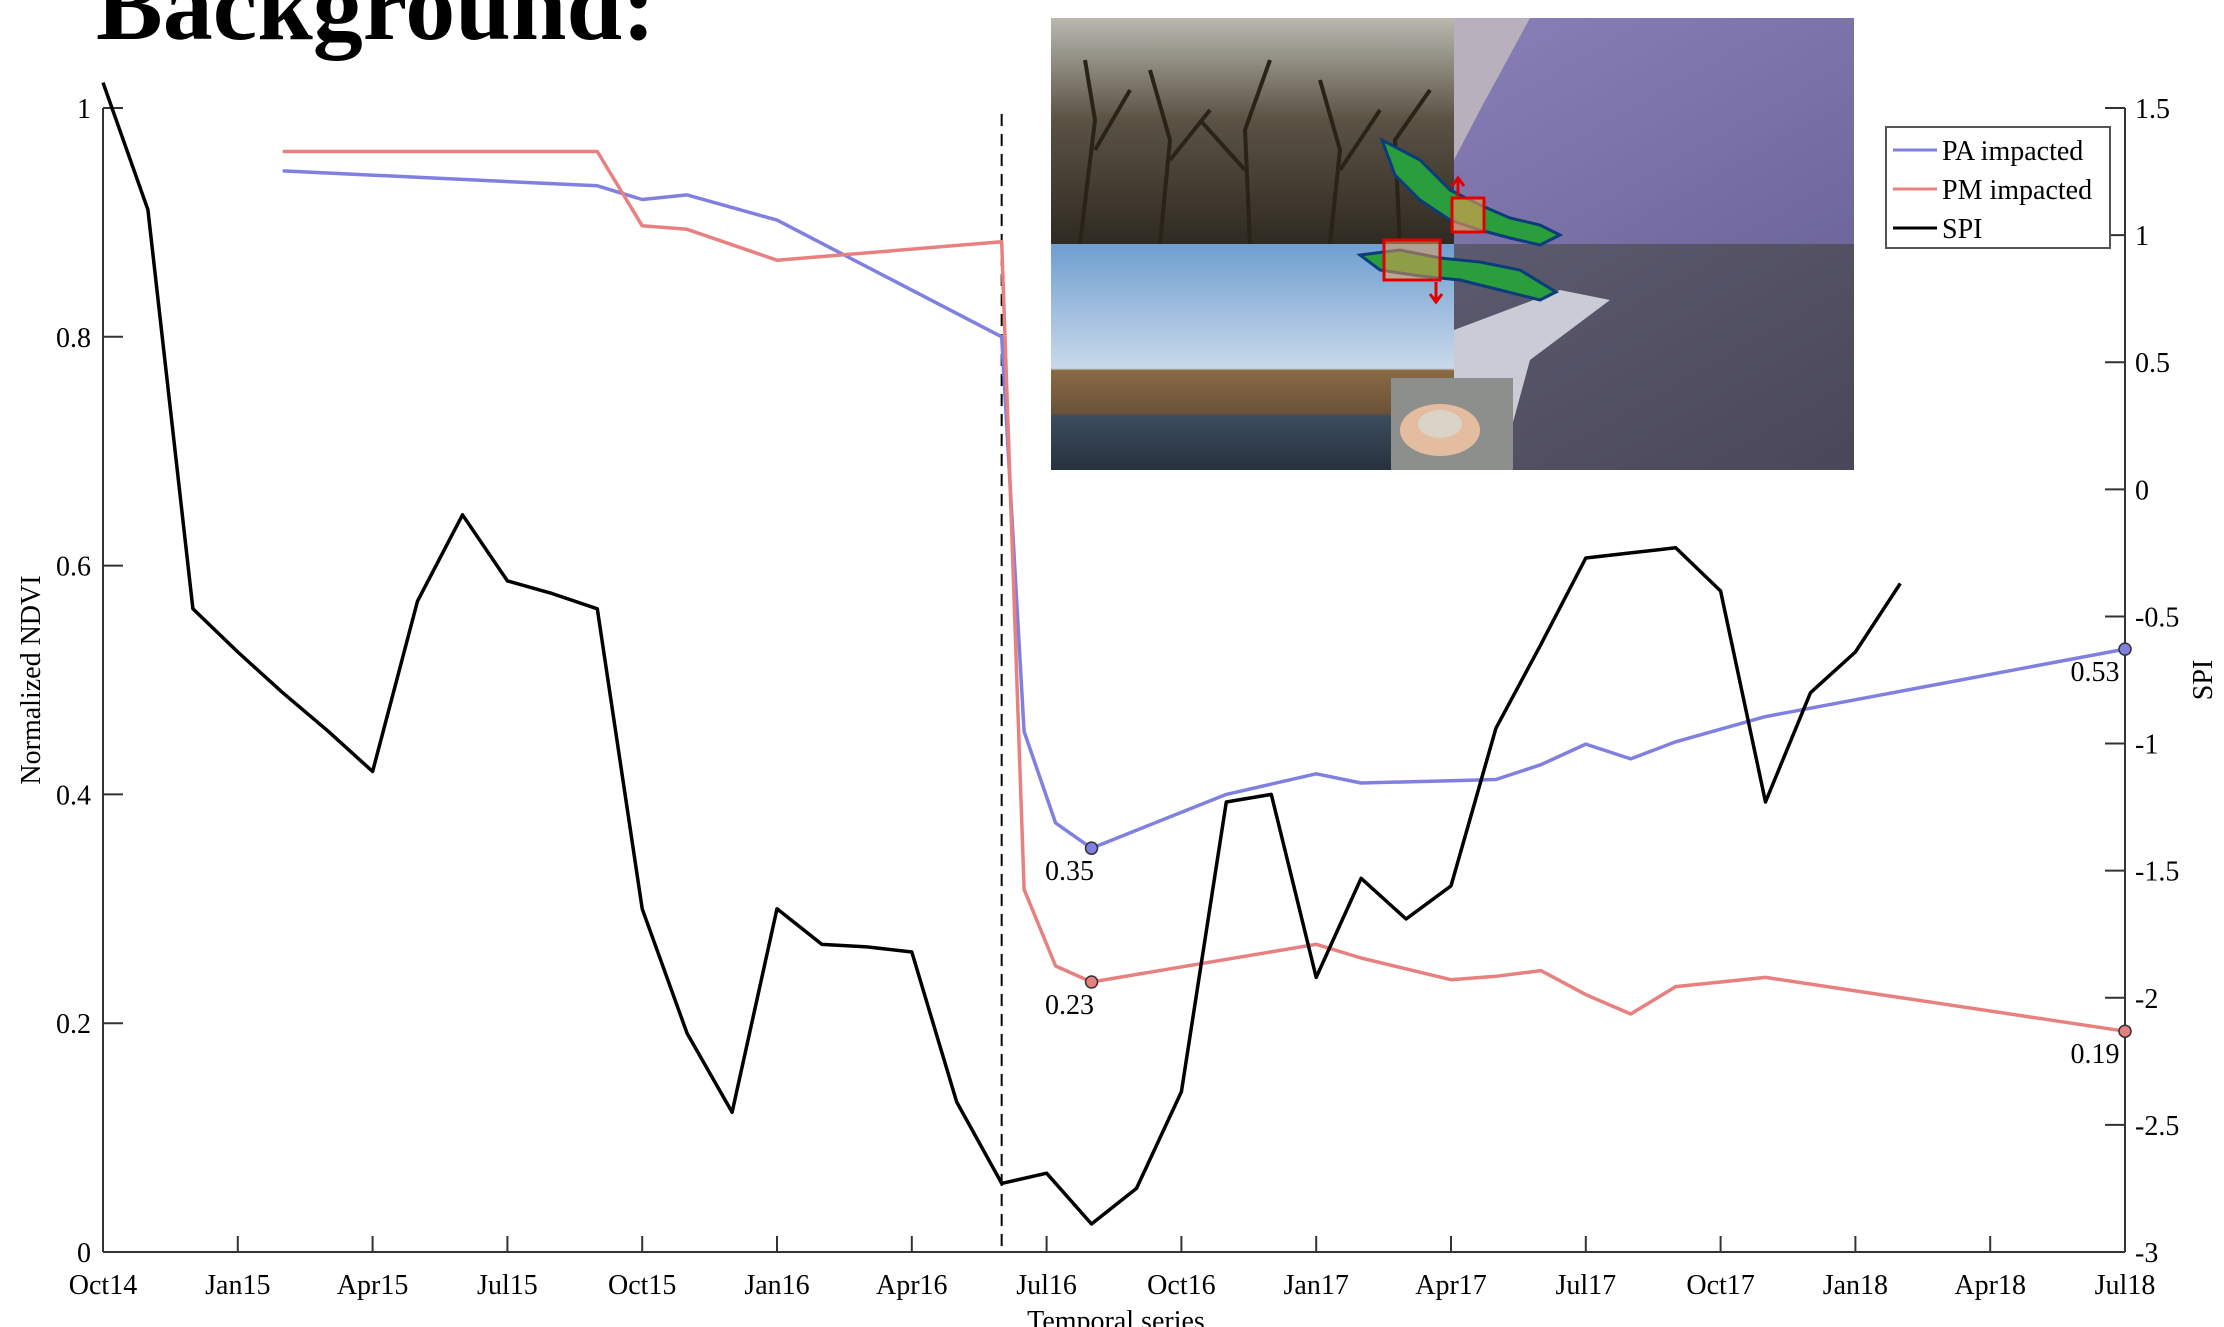 This screenshot has width=2224, height=1327. I want to click on y2-tick-label: -1.5, so click(2157, 872).